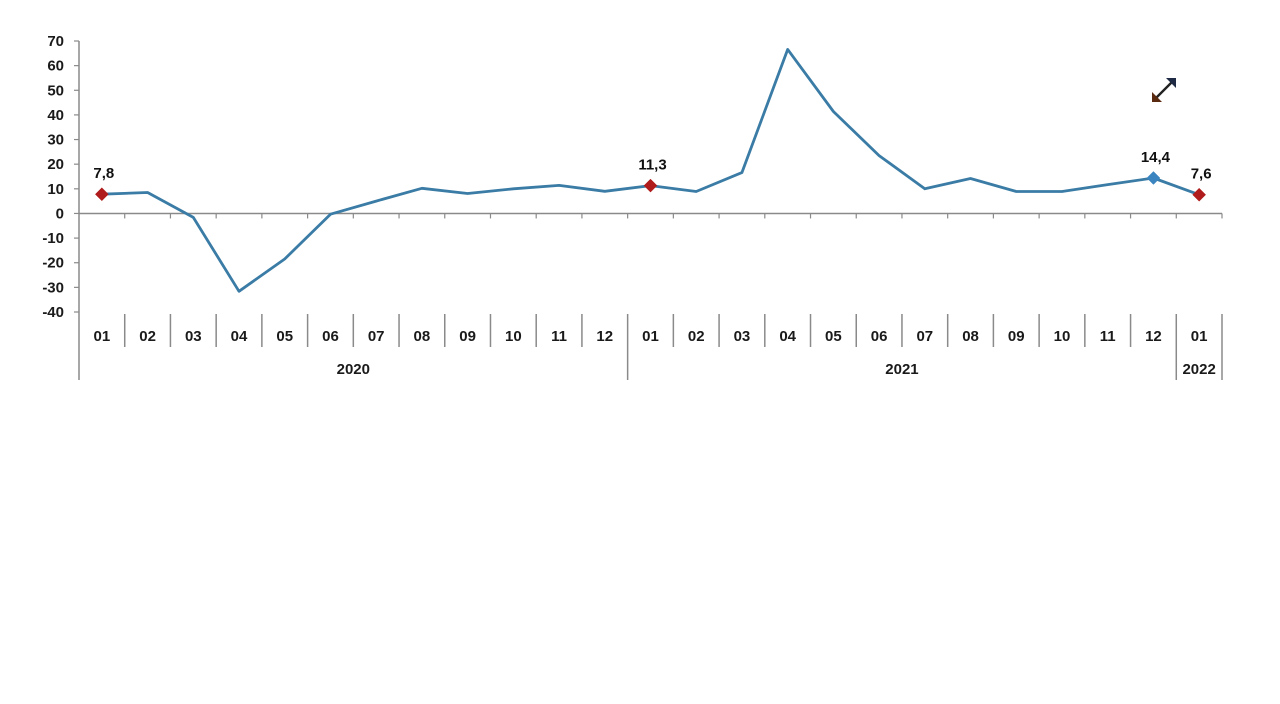  I want to click on year-label: 2020, so click(353, 369).